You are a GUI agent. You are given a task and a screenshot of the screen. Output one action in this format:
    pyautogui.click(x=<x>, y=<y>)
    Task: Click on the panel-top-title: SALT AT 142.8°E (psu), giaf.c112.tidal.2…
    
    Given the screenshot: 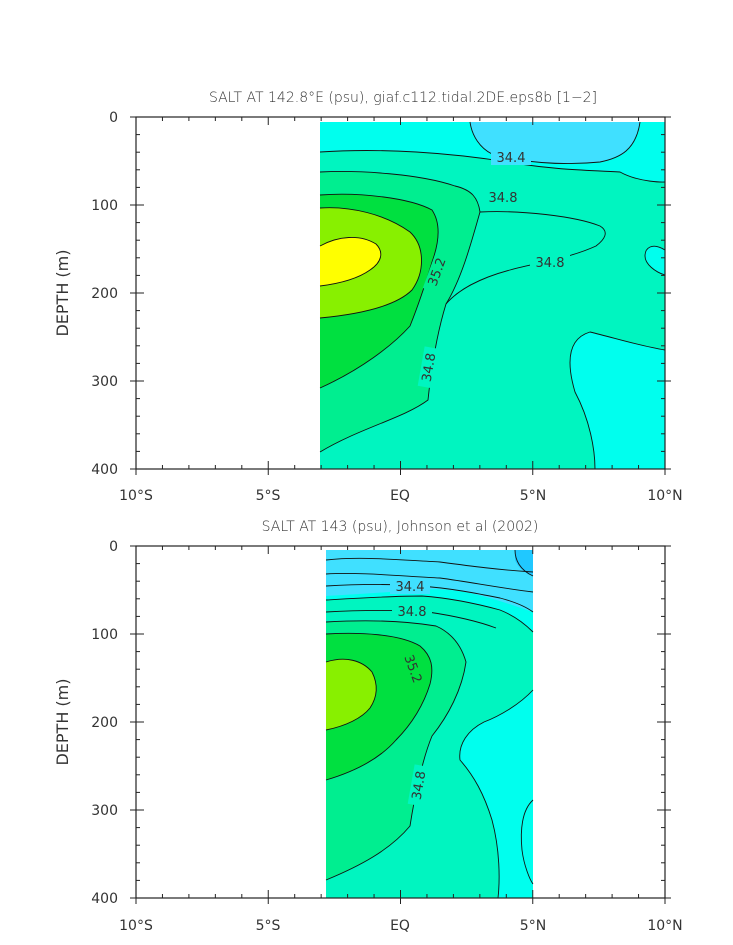 What is the action you would take?
    pyautogui.click(x=403, y=98)
    